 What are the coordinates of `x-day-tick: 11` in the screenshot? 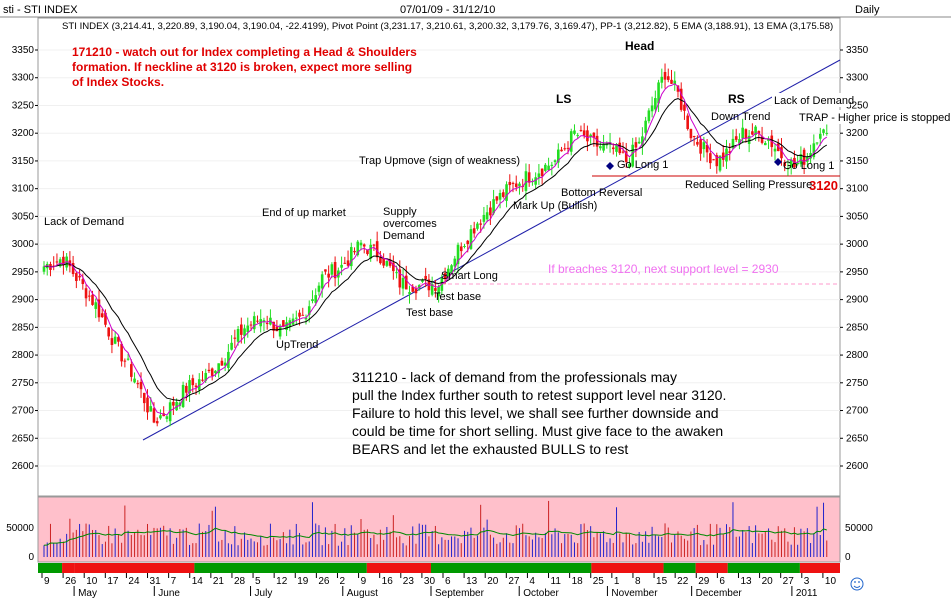 It's located at (556, 581).